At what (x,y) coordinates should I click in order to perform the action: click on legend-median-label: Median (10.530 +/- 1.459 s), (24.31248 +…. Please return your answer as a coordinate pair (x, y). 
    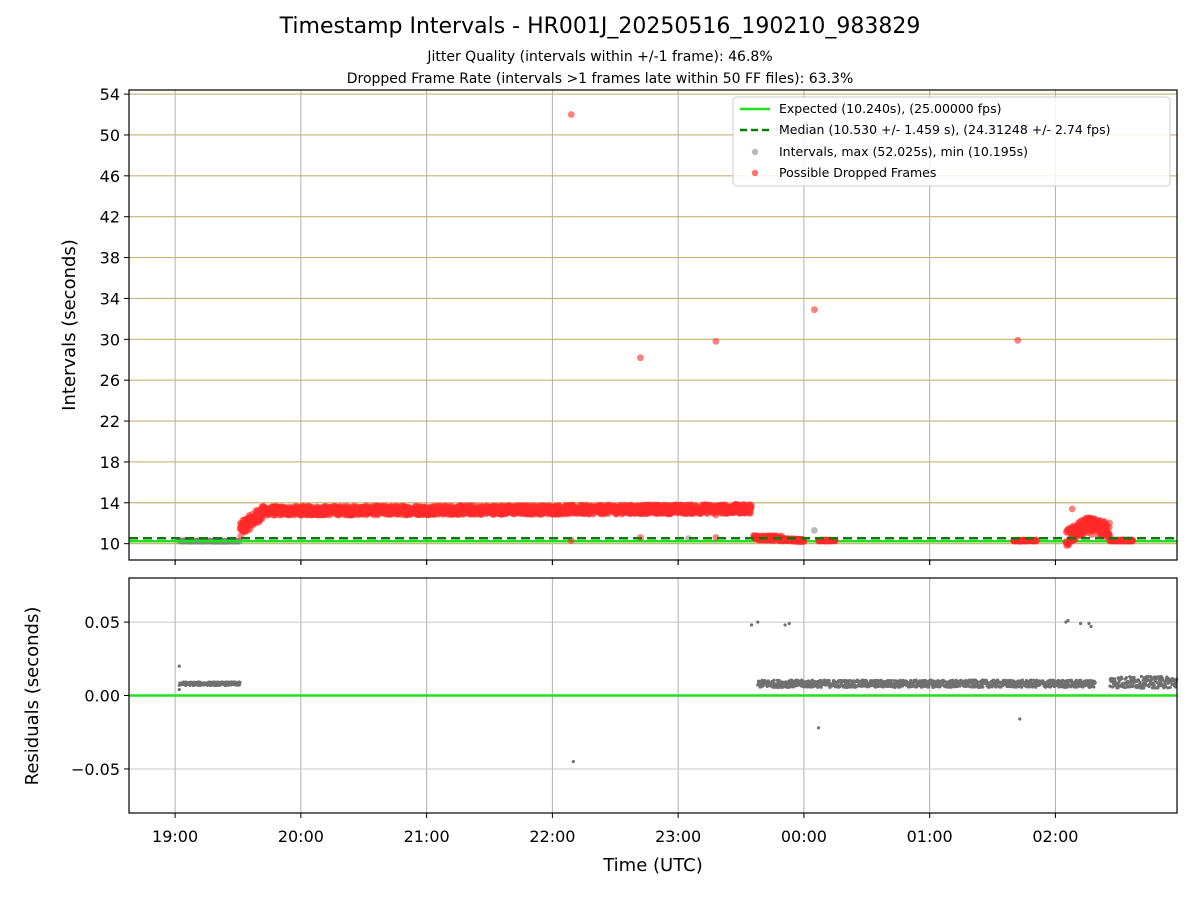
    Looking at the image, I should click on (944, 129).